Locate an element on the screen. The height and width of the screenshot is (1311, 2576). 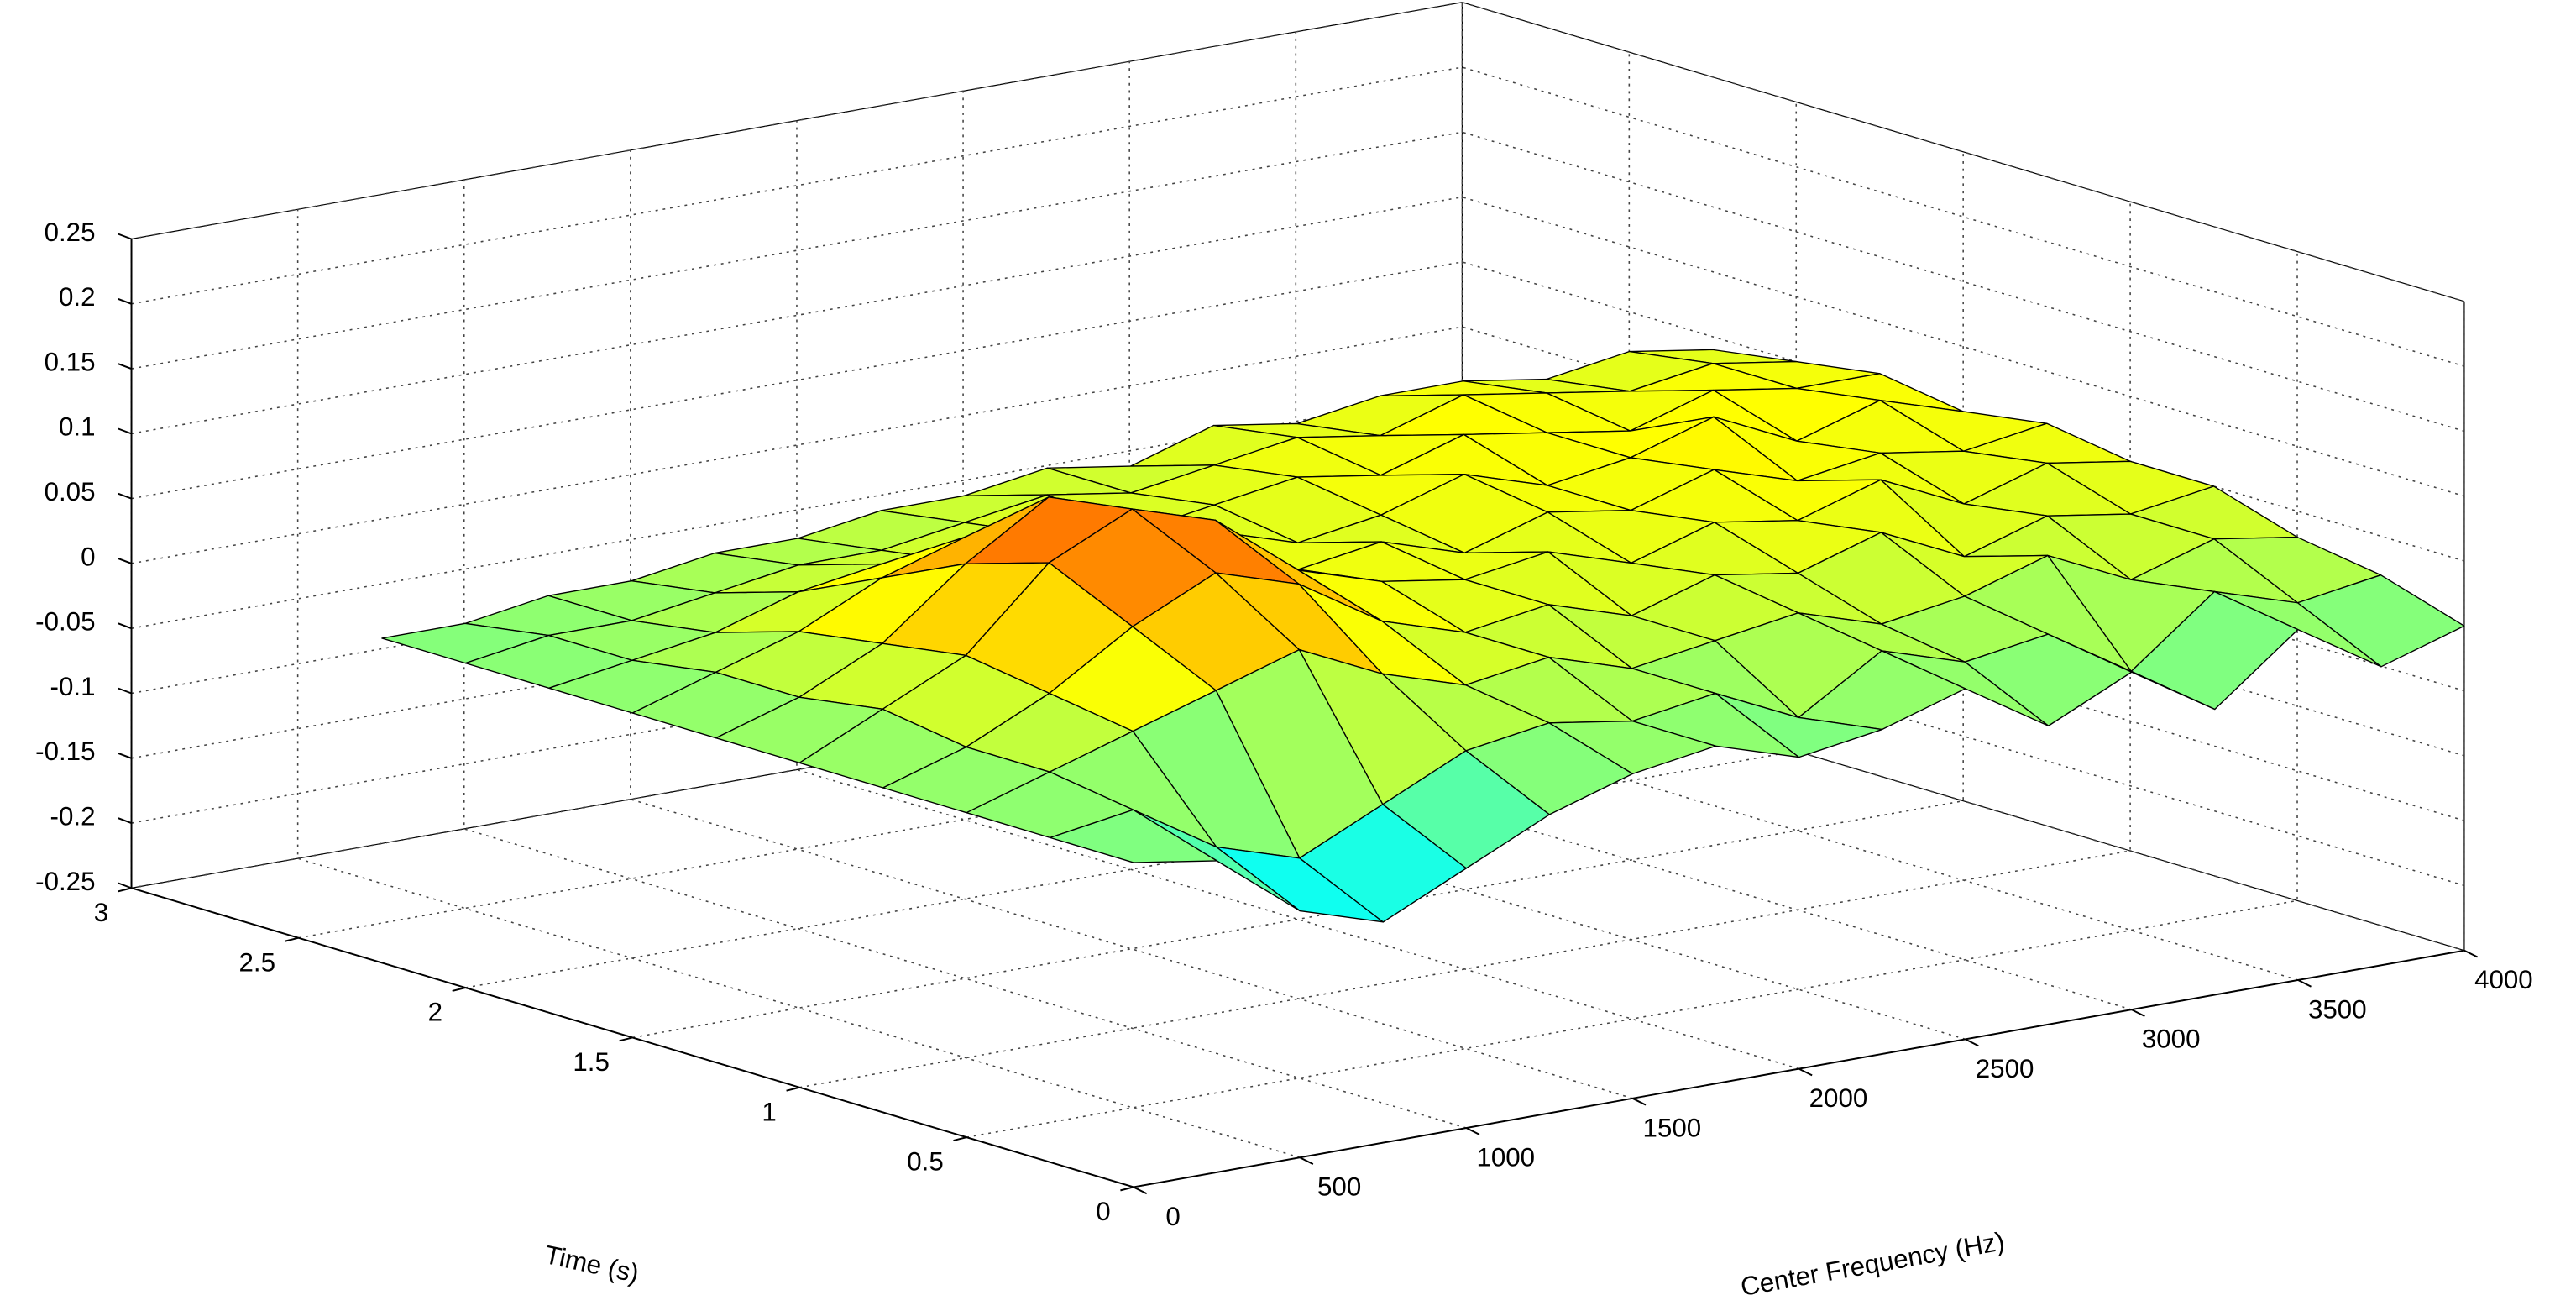
x-tick-label: 500 is located at coordinates (1339, 1187).